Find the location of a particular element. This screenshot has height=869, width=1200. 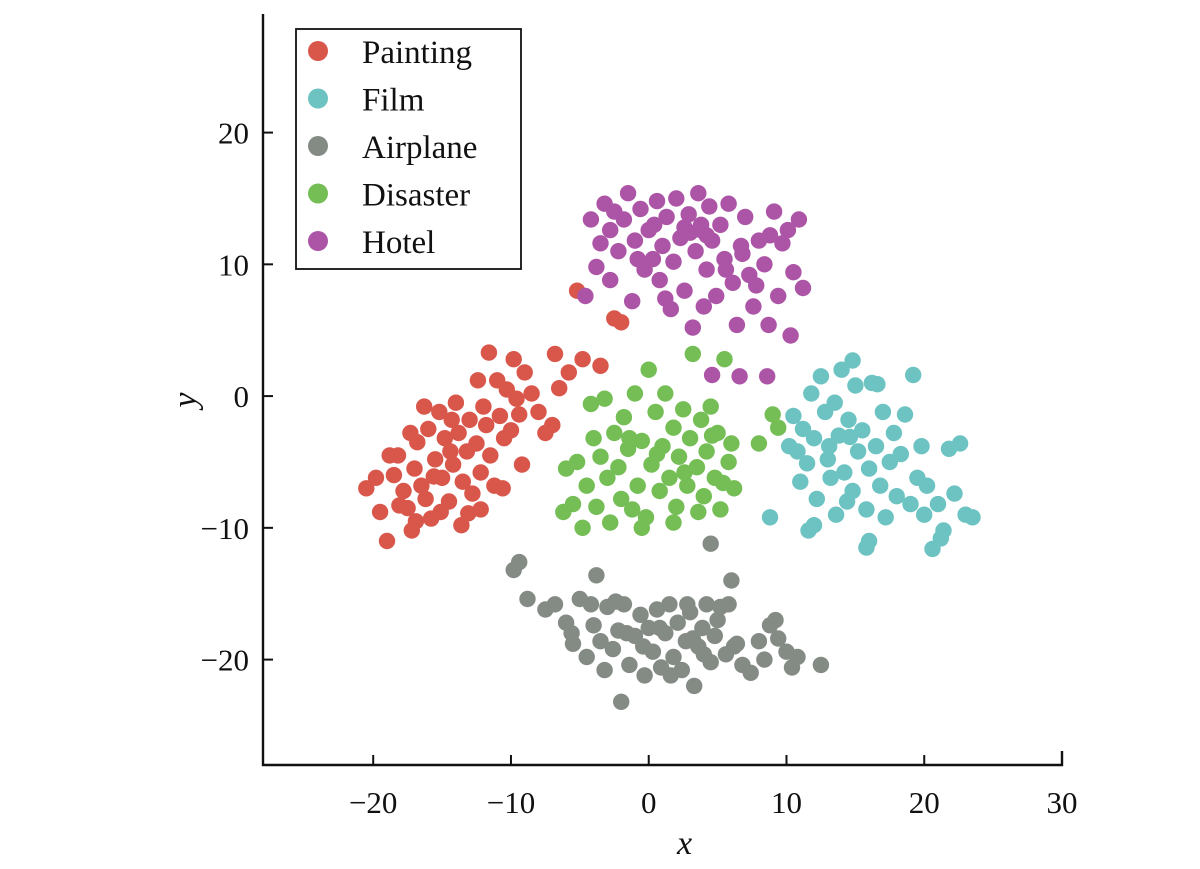

legend-label: Hotel is located at coordinates (398, 243).